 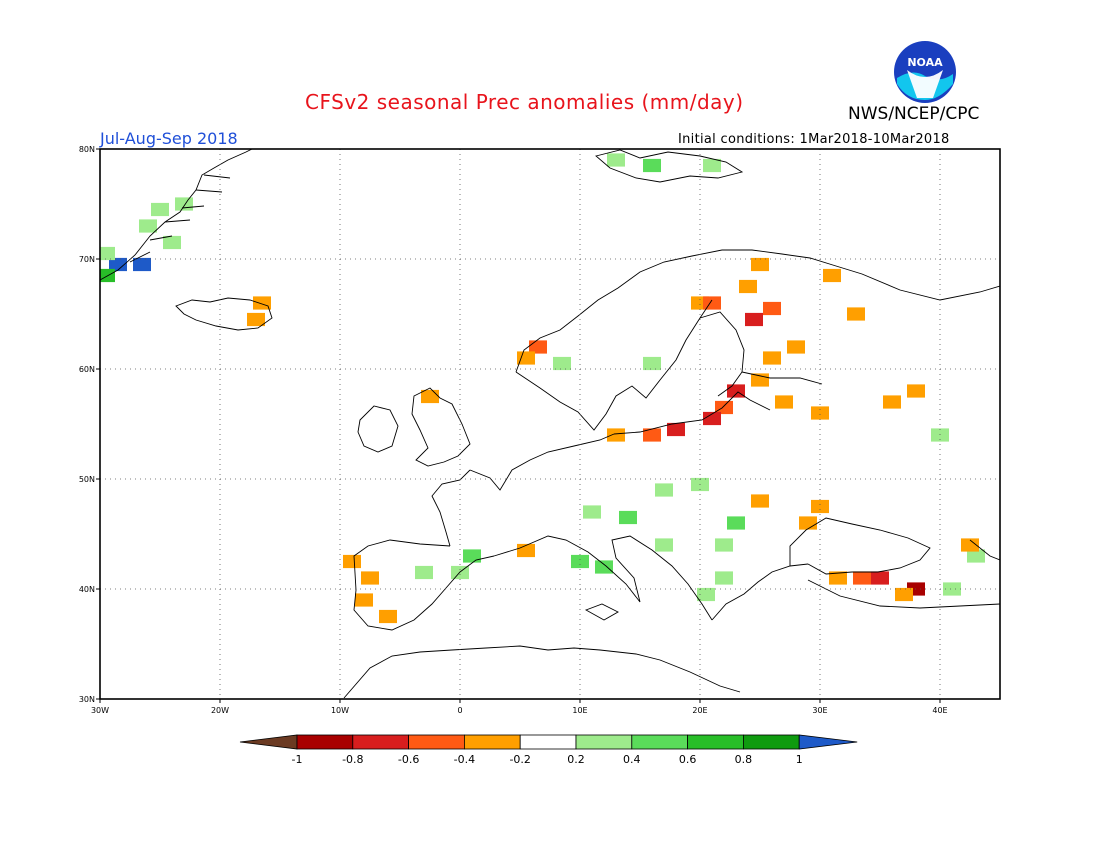 What do you see at coordinates (669, 166) in the screenshot?
I see `svalbard-coast` at bounding box center [669, 166].